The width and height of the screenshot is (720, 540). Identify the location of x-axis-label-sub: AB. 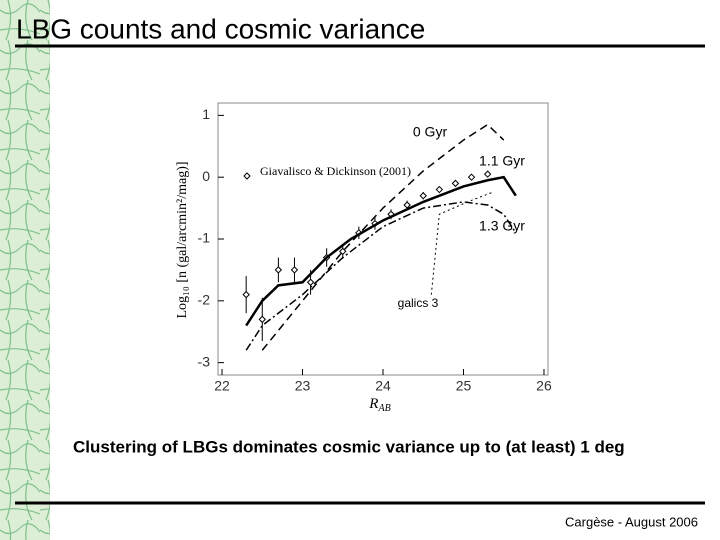
(383, 408).